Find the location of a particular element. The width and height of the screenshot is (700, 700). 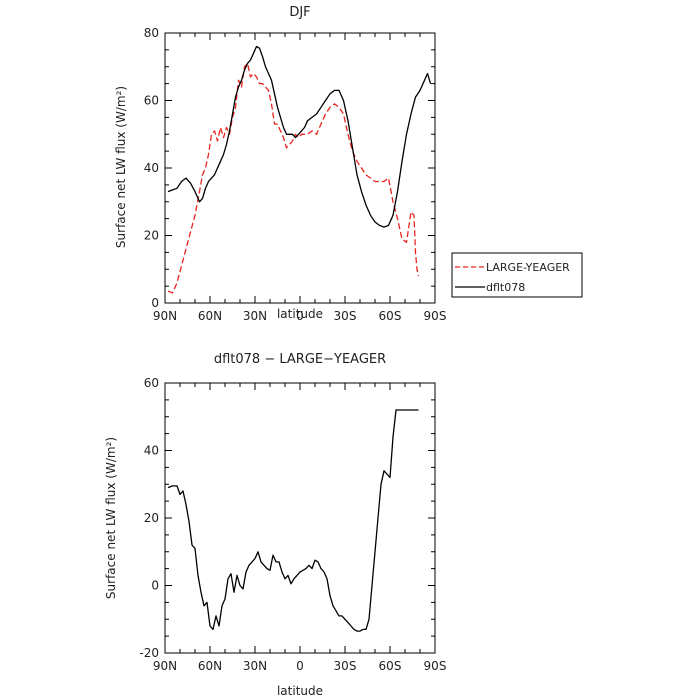

y-tick-label: 80 is located at coordinates (151, 33).